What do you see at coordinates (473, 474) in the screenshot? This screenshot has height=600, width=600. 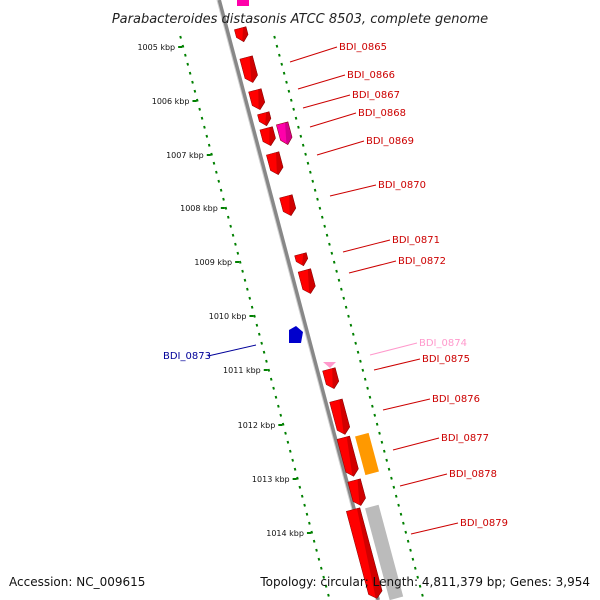 I see `gene-label: BDI_0878` at bounding box center [473, 474].